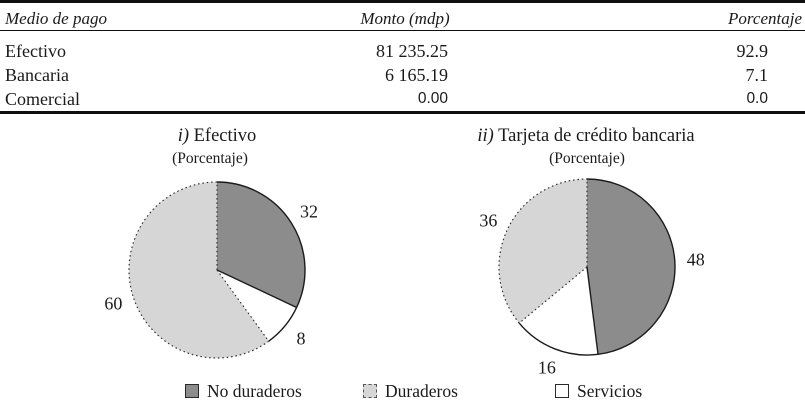  What do you see at coordinates (695, 259) in the screenshot?
I see `pie-value-label: 48` at bounding box center [695, 259].